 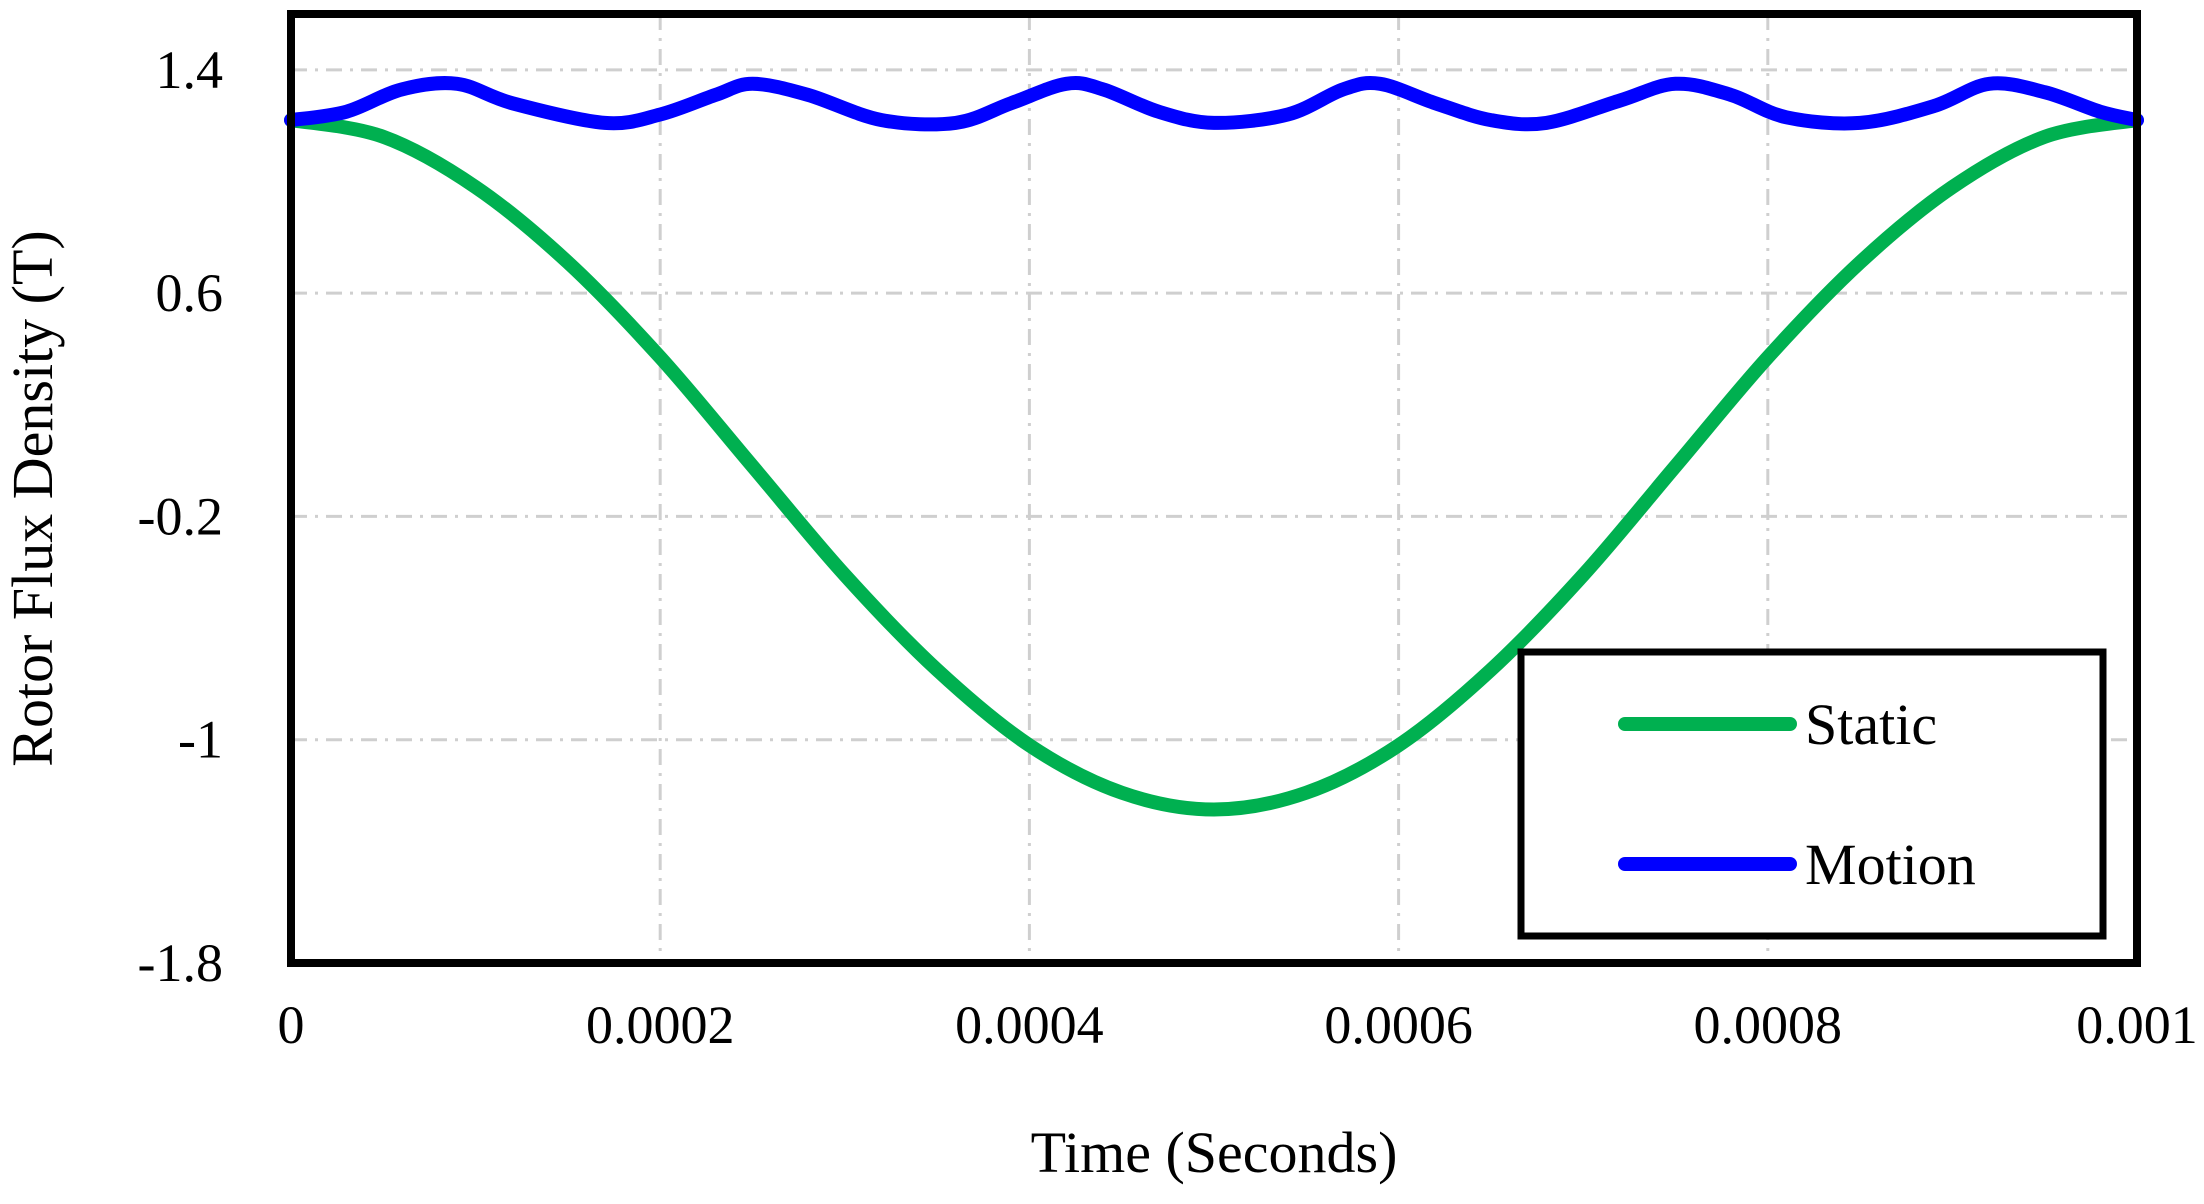 I want to click on y-tick-label: 0.6, so click(x=190, y=293).